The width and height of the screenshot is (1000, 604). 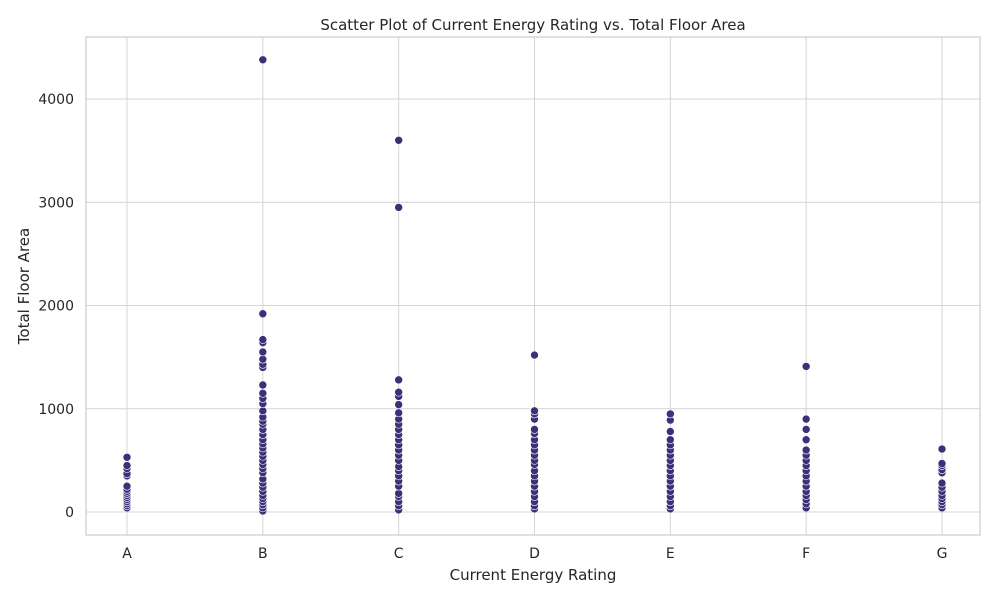 What do you see at coordinates (399, 554) in the screenshot?
I see `x-tick-label: C` at bounding box center [399, 554].